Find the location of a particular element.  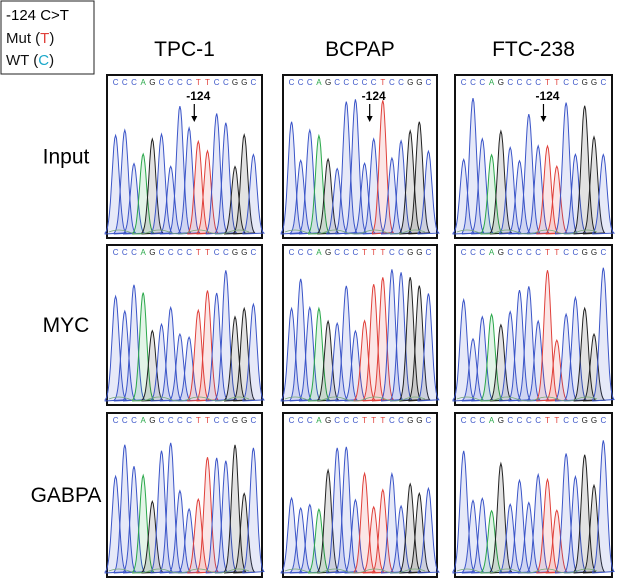

marker-arrowhead is located at coordinates (194, 119).